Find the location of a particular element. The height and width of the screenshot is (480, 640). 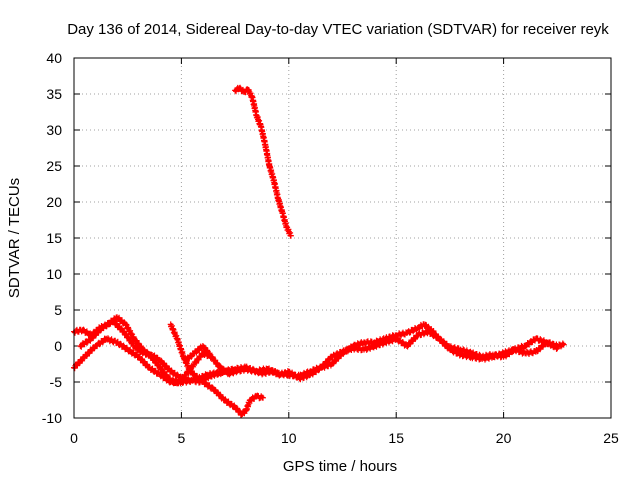

y-tick-label: 20 is located at coordinates (54, 202).